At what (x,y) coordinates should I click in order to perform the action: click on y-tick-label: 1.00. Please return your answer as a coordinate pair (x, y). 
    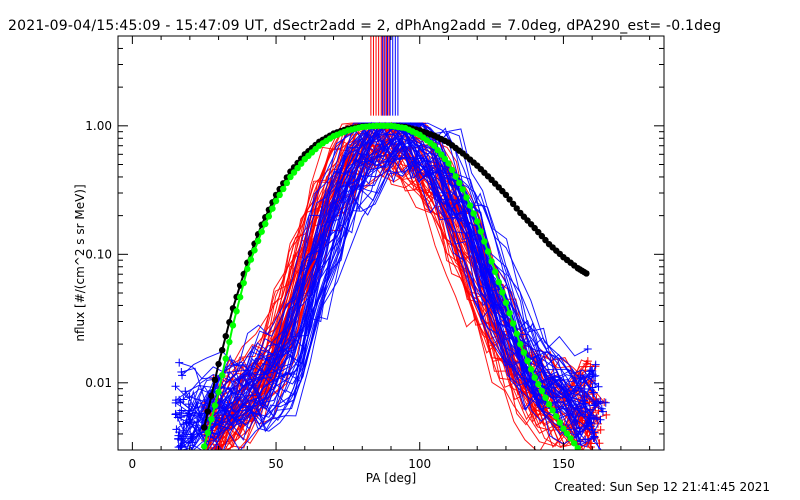
    Looking at the image, I should click on (98, 126).